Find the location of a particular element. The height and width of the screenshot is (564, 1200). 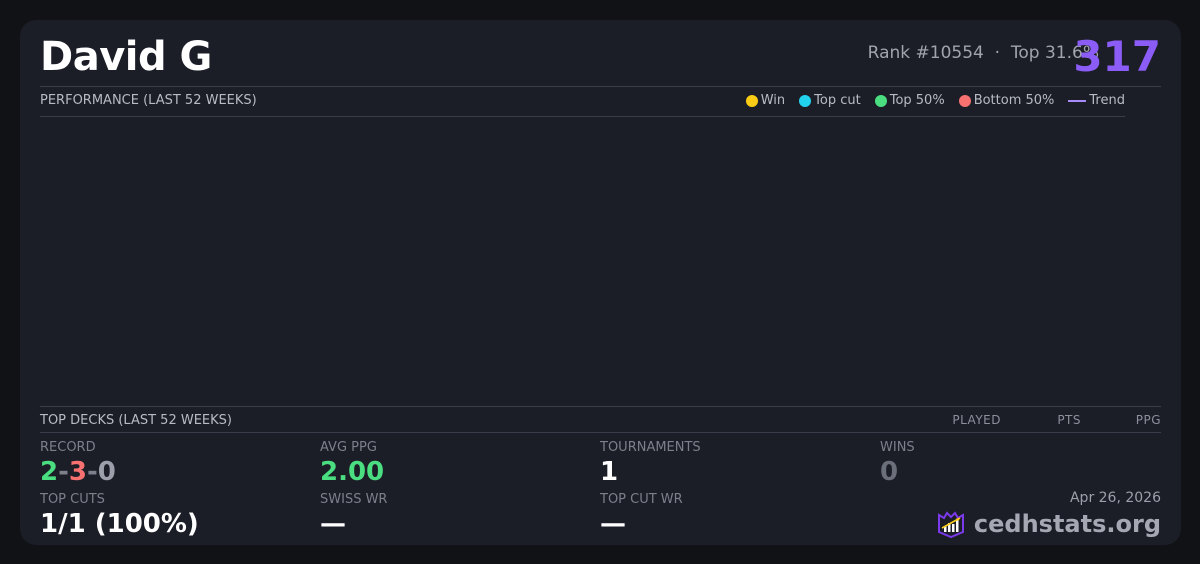

brand-name: cedhstats.org is located at coordinates (1067, 524).